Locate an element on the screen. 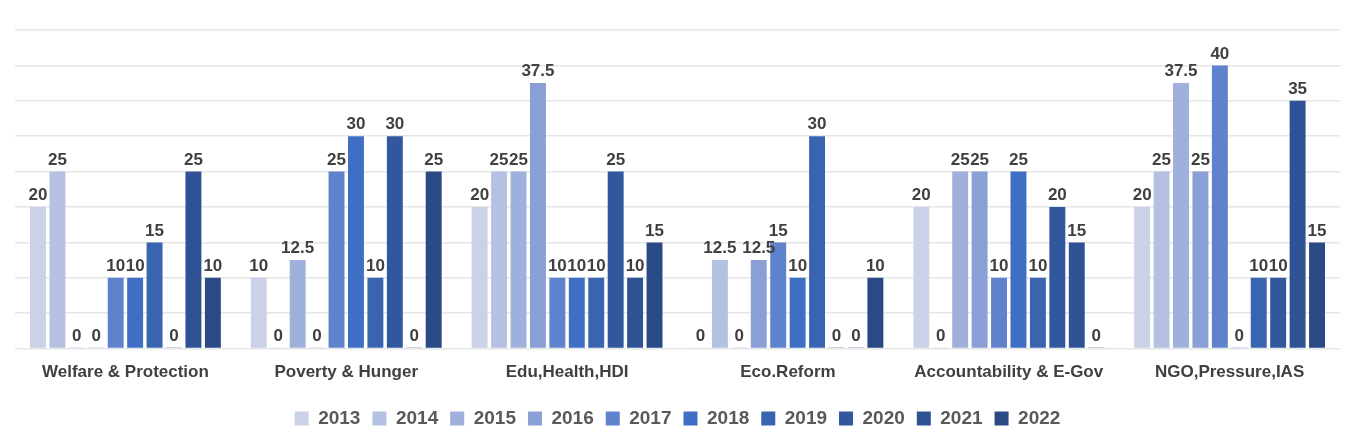 The width and height of the screenshot is (1348, 438). legend-label: 2013 is located at coordinates (339, 417).